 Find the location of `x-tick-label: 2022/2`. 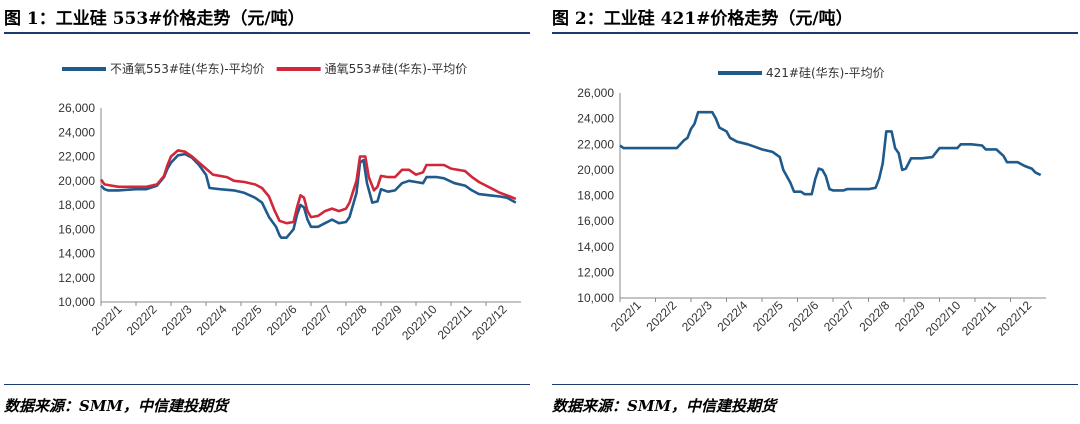

x-tick-label: 2022/2 is located at coordinates (662, 316).